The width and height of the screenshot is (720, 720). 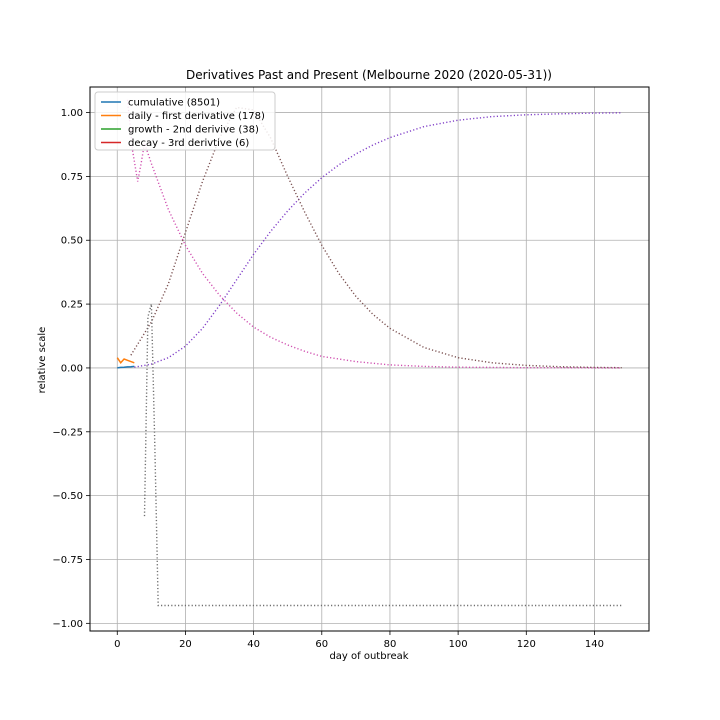 What do you see at coordinates (321, 644) in the screenshot?
I see `x-tick-label: 60` at bounding box center [321, 644].